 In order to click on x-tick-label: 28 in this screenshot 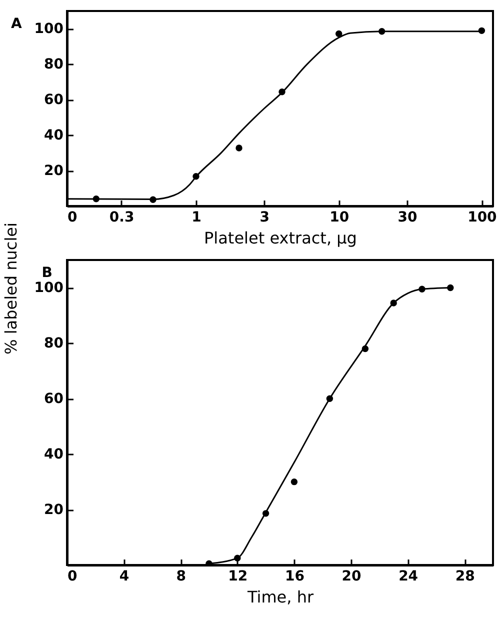, I will do `click(465, 576)`.